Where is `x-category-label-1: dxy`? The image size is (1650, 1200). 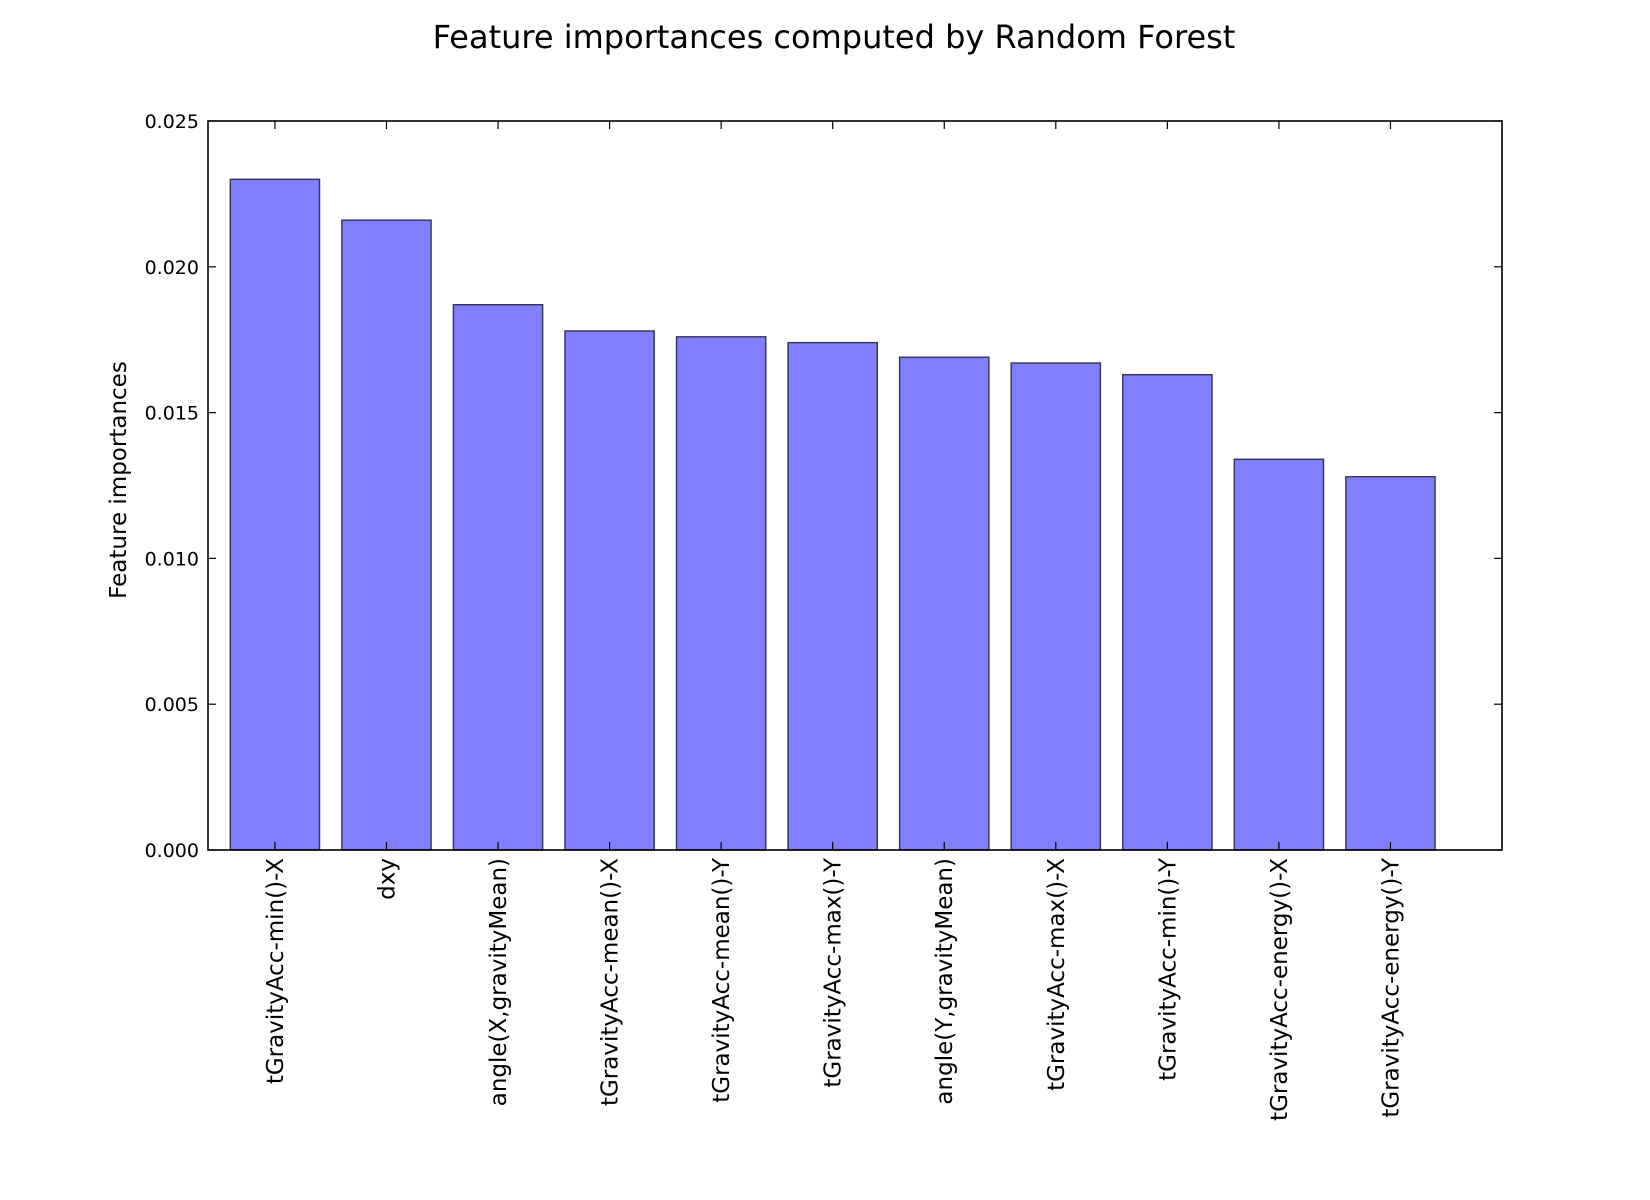
x-category-label-1: dxy is located at coordinates (387, 879).